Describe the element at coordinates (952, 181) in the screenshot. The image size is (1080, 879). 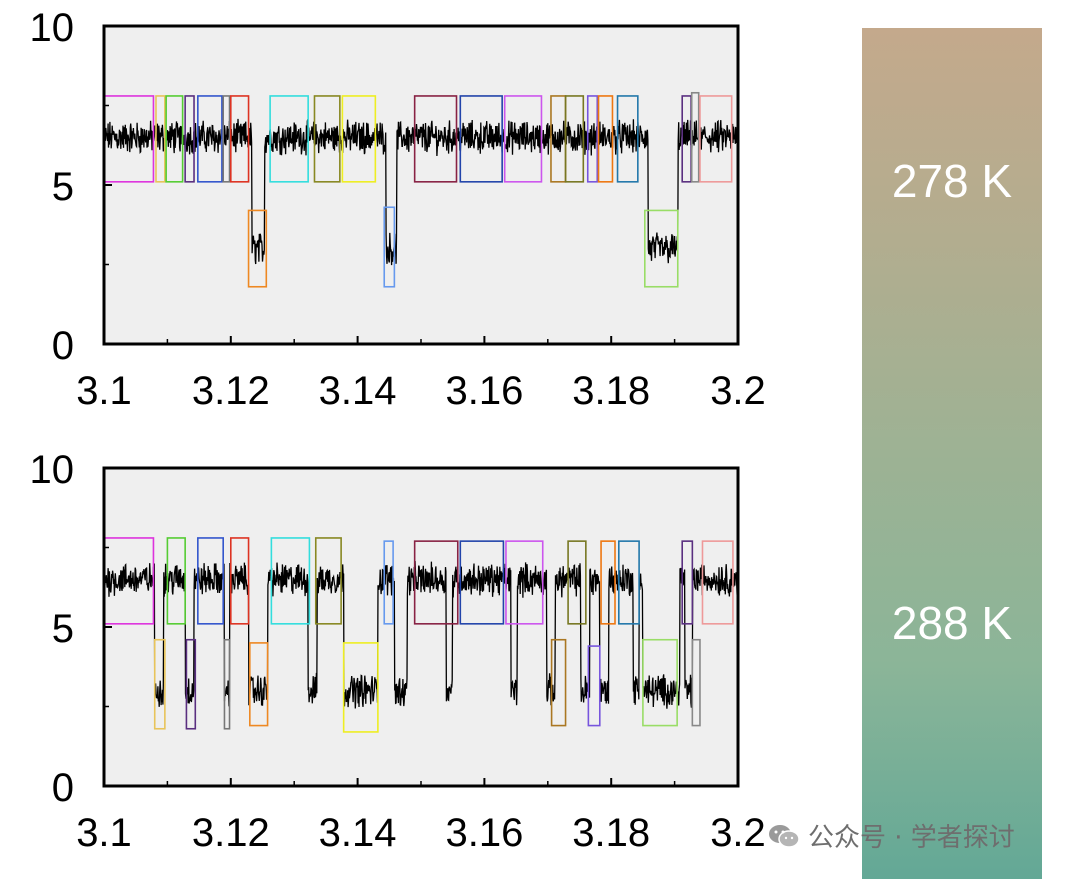
I see `temperature-label-top: 278 K` at that location.